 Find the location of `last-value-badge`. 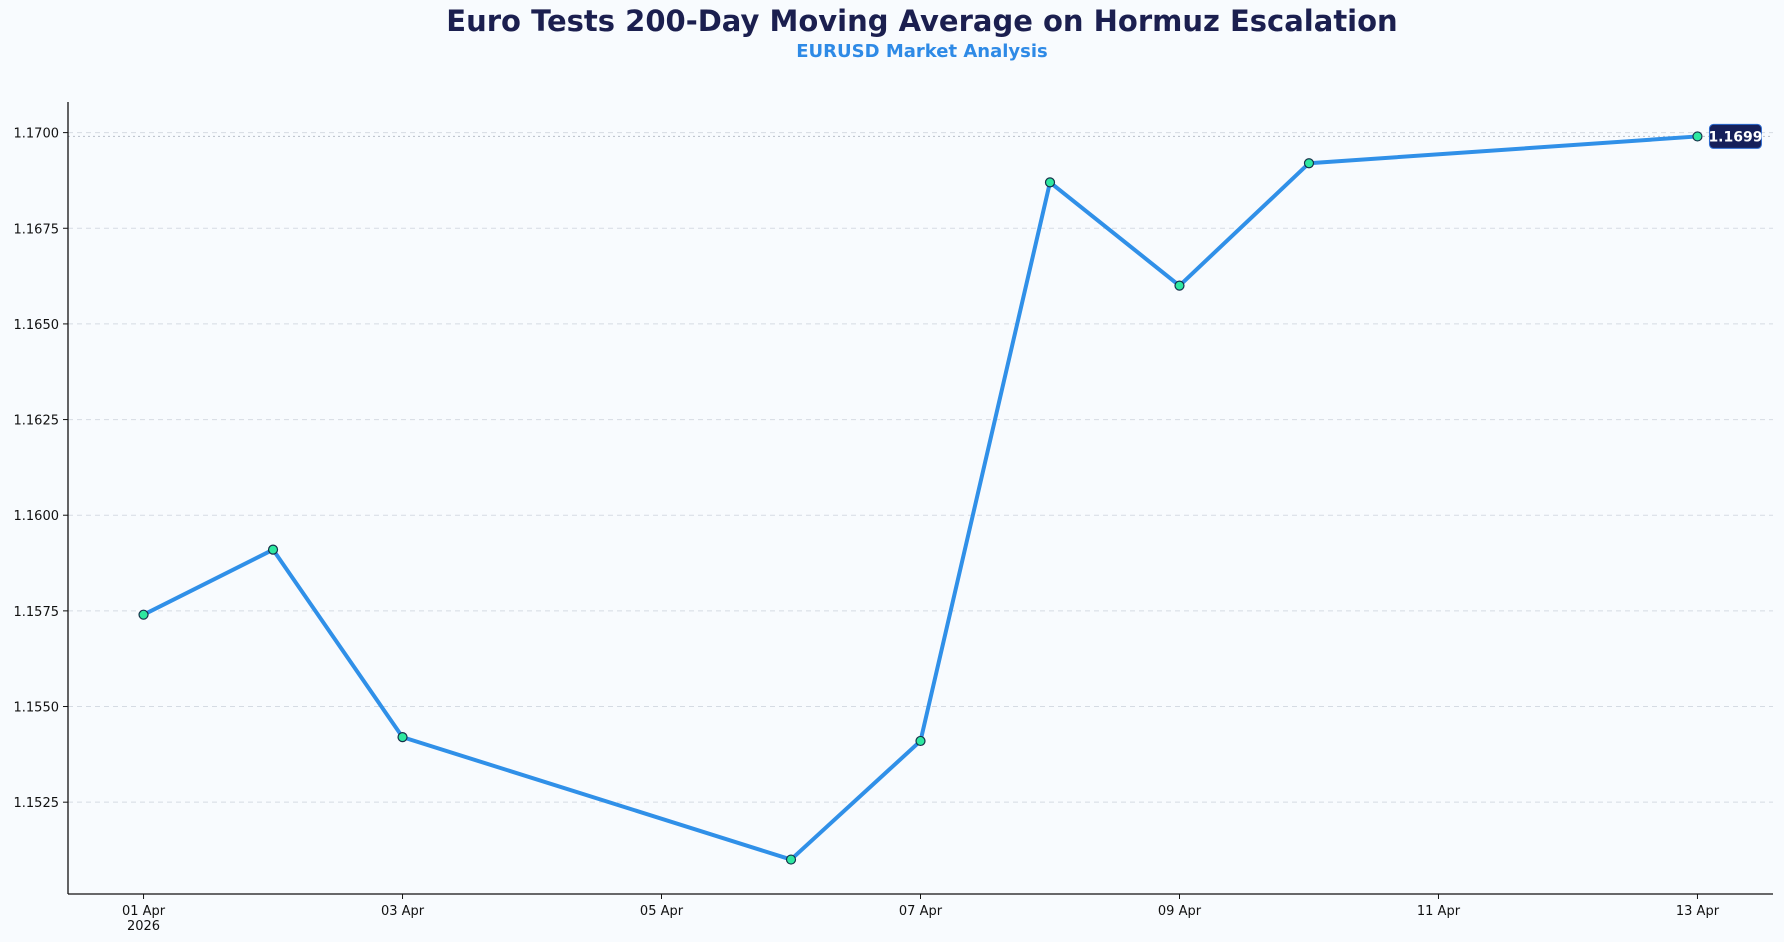

last-value-badge is located at coordinates (1735, 136).